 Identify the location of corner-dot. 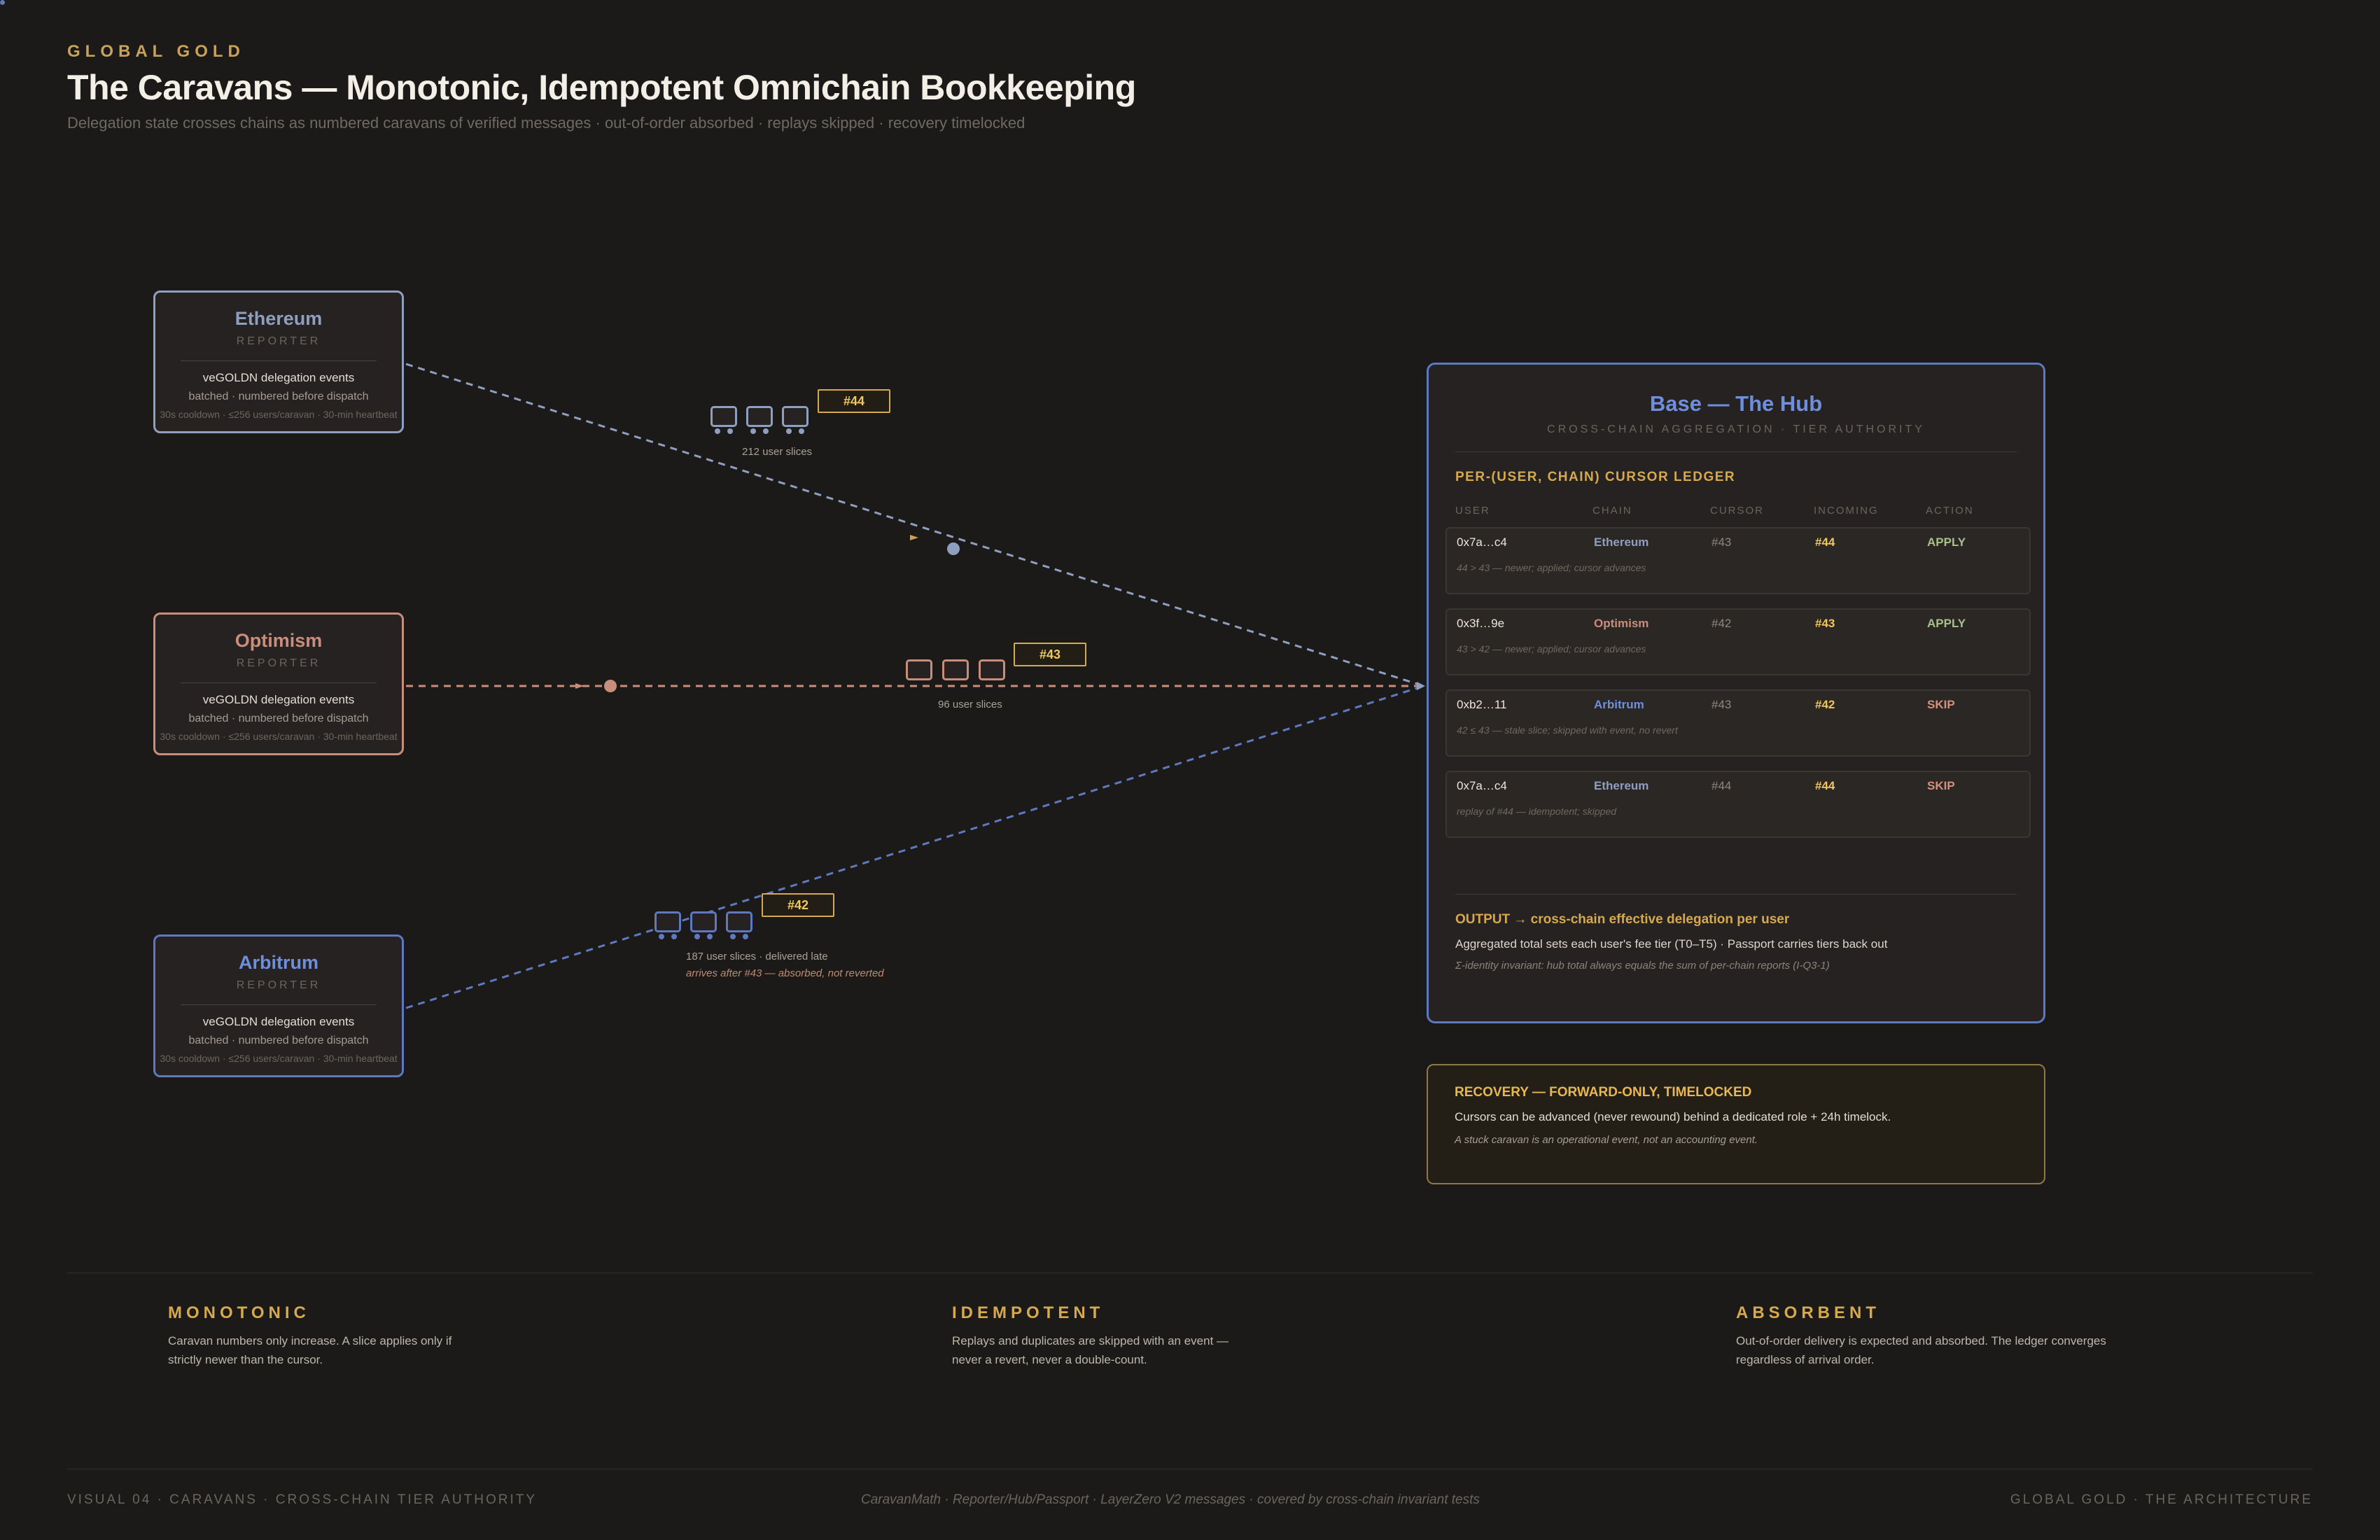
(2, 2).